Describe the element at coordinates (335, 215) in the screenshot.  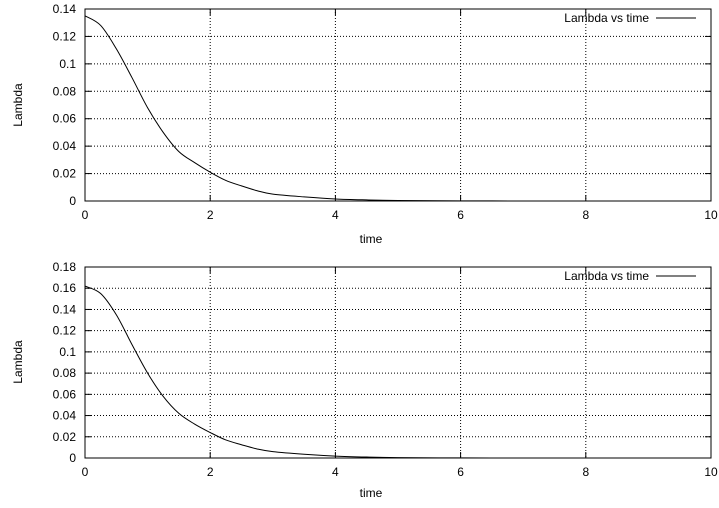
I see `panel-1-xtick-label: 4` at that location.